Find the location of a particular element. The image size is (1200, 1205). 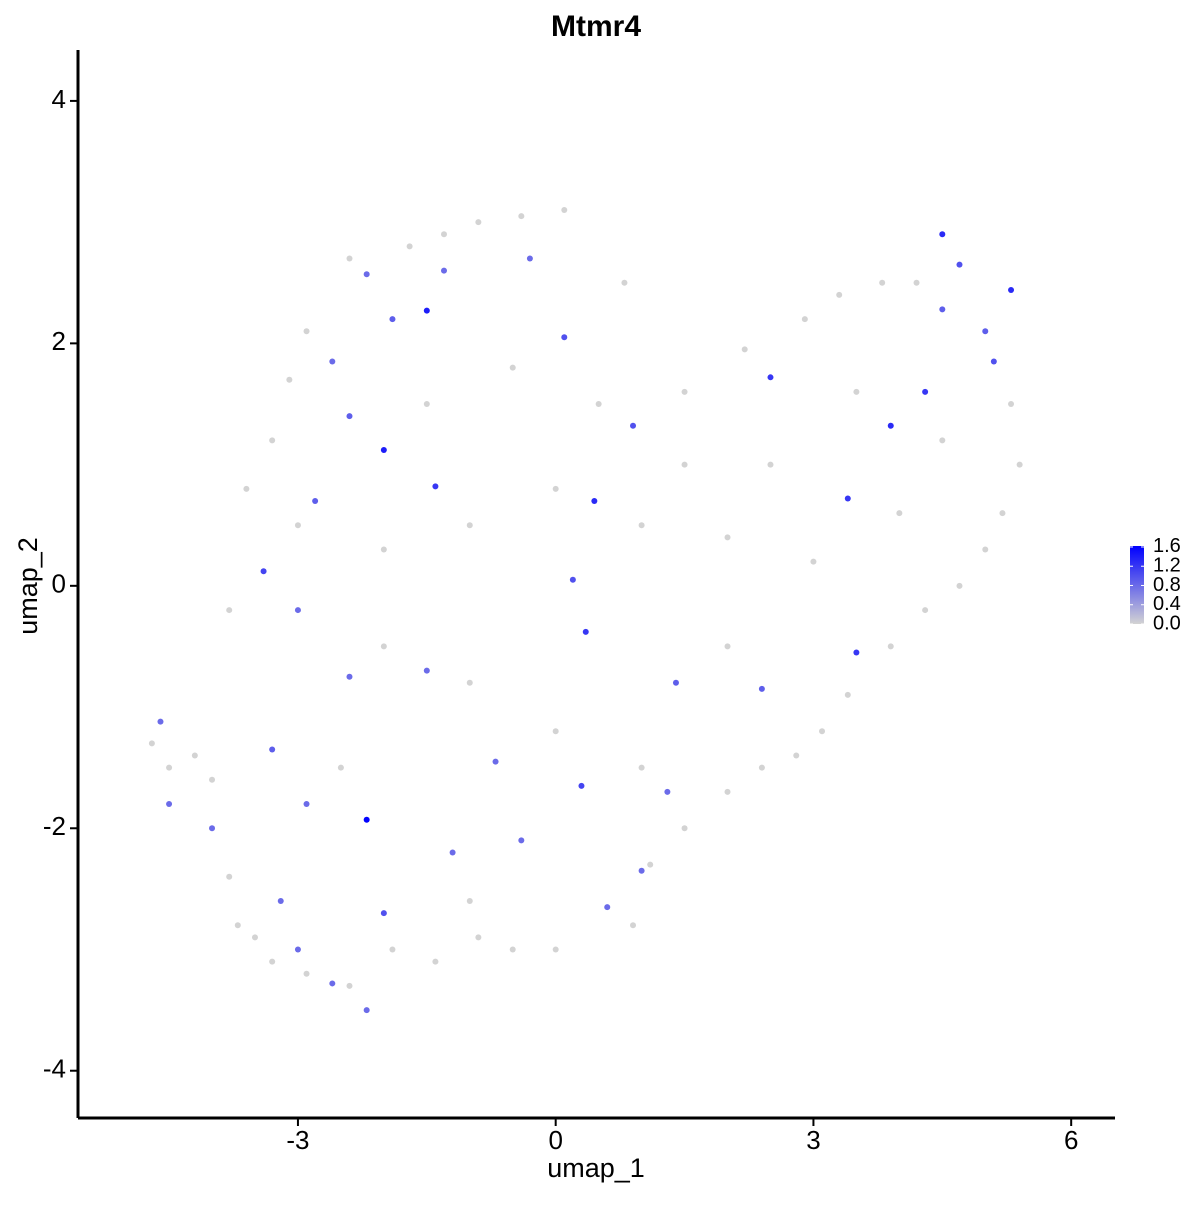

x-tick-label: -3 is located at coordinates (297, 1140).